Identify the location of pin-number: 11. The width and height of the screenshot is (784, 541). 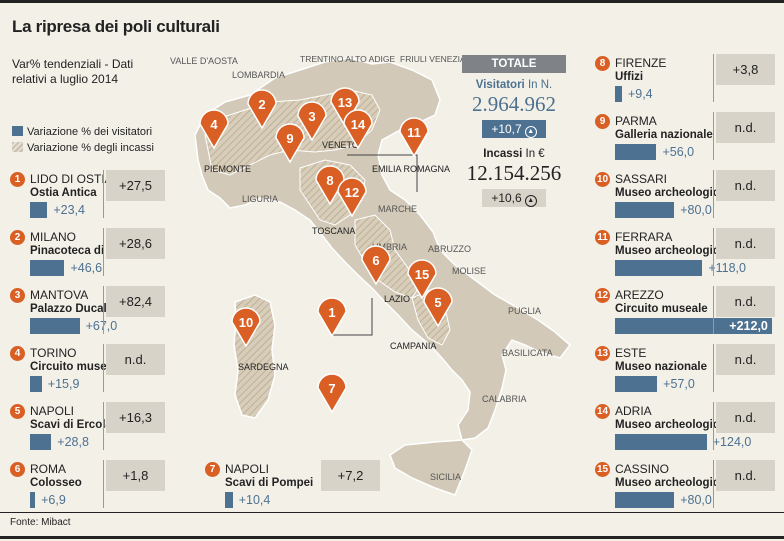
(414, 132).